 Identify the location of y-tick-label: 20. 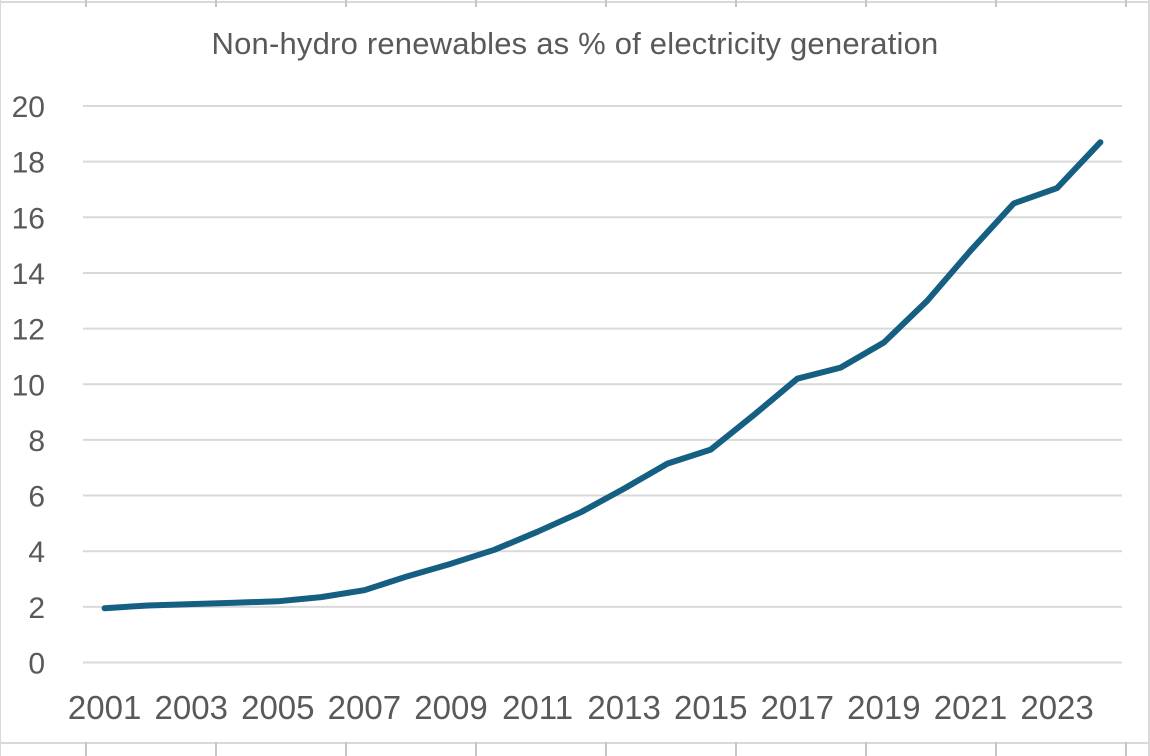
(28, 107).